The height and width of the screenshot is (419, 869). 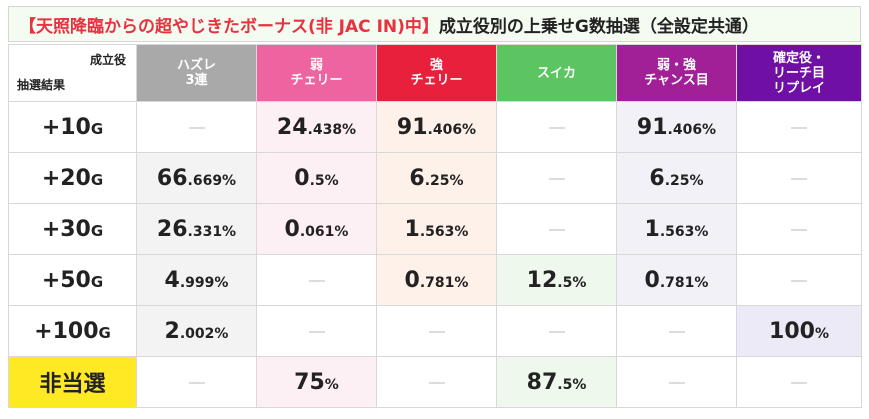 I want to click on value-int: 2, so click(x=172, y=331).